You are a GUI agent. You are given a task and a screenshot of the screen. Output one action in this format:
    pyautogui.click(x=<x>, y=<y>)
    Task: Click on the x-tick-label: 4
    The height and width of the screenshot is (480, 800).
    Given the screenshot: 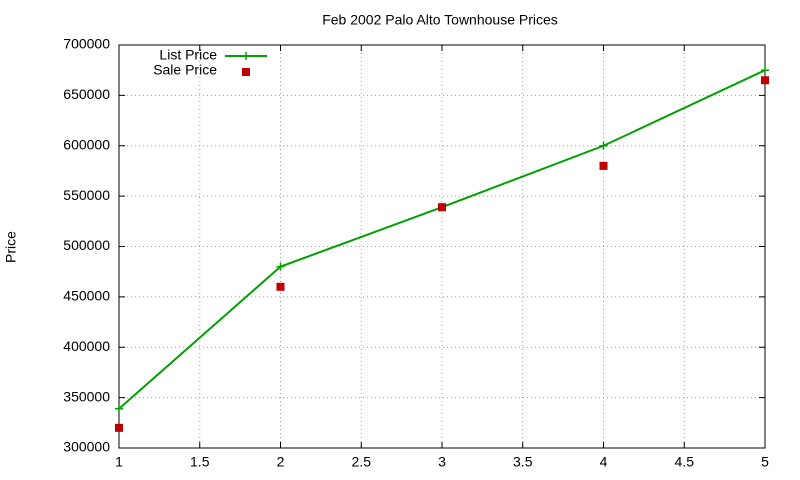 What is the action you would take?
    pyautogui.click(x=604, y=462)
    